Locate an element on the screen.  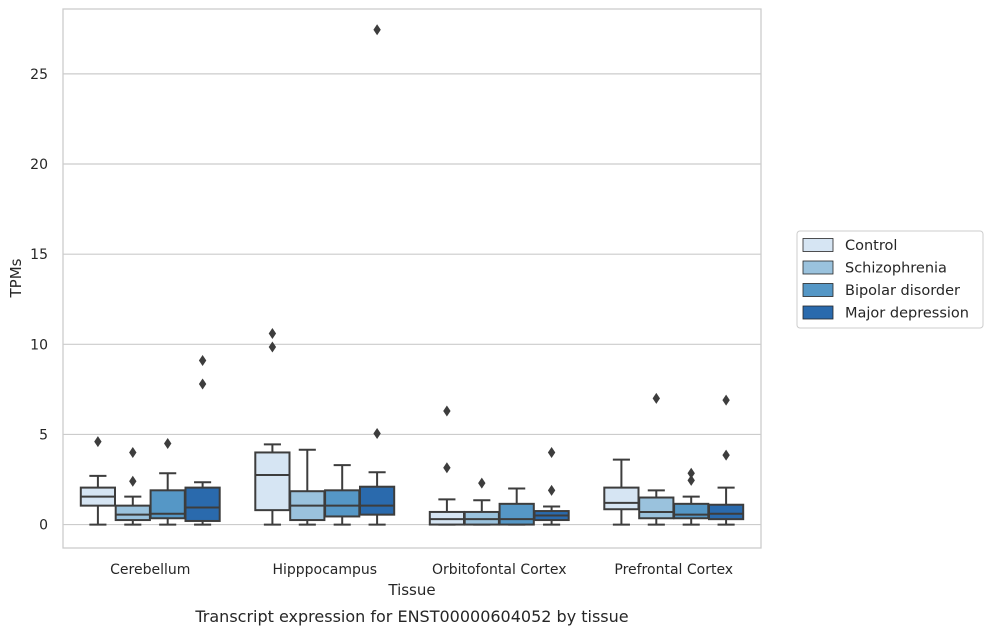
x-tick-label: Prefrontal Cortex is located at coordinates (673, 570).